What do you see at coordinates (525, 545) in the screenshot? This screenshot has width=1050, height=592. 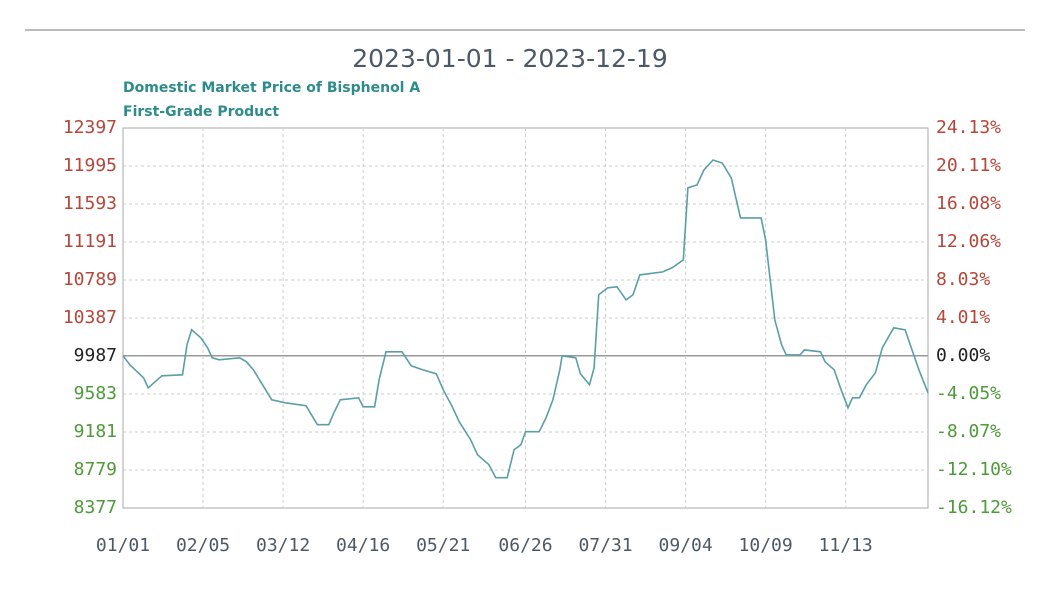 I see `x-tick-label: 06/26` at bounding box center [525, 545].